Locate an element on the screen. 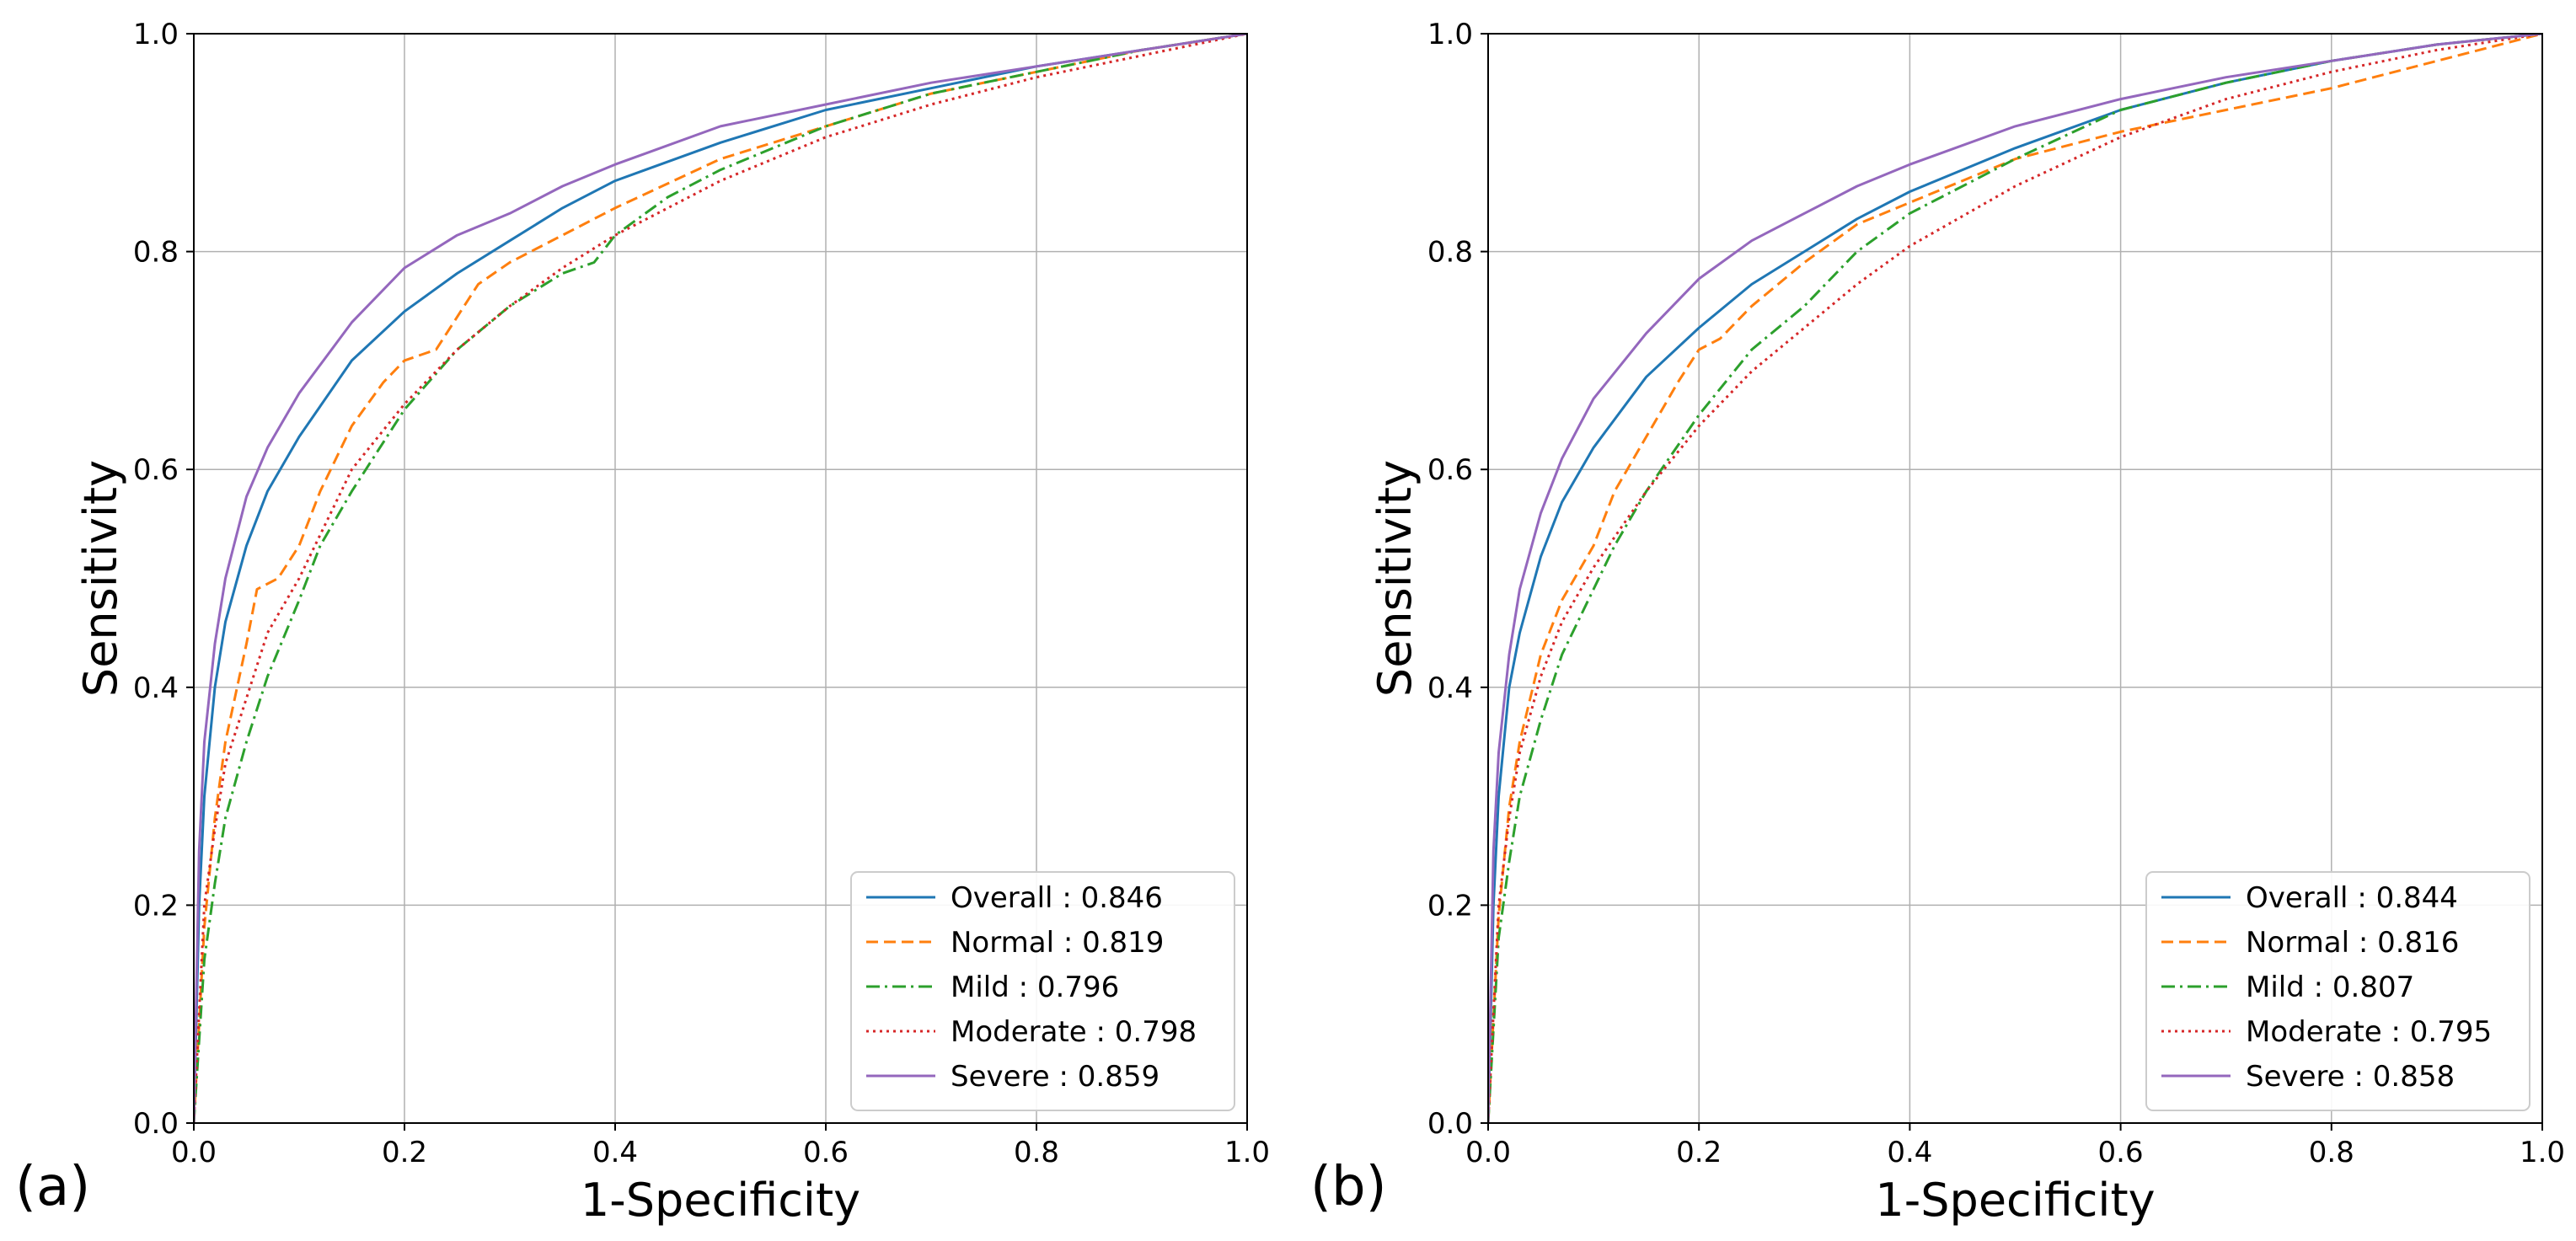 The height and width of the screenshot is (1241, 2576). legend-label-severe: Severe : 0.858 is located at coordinates (2350, 1077).